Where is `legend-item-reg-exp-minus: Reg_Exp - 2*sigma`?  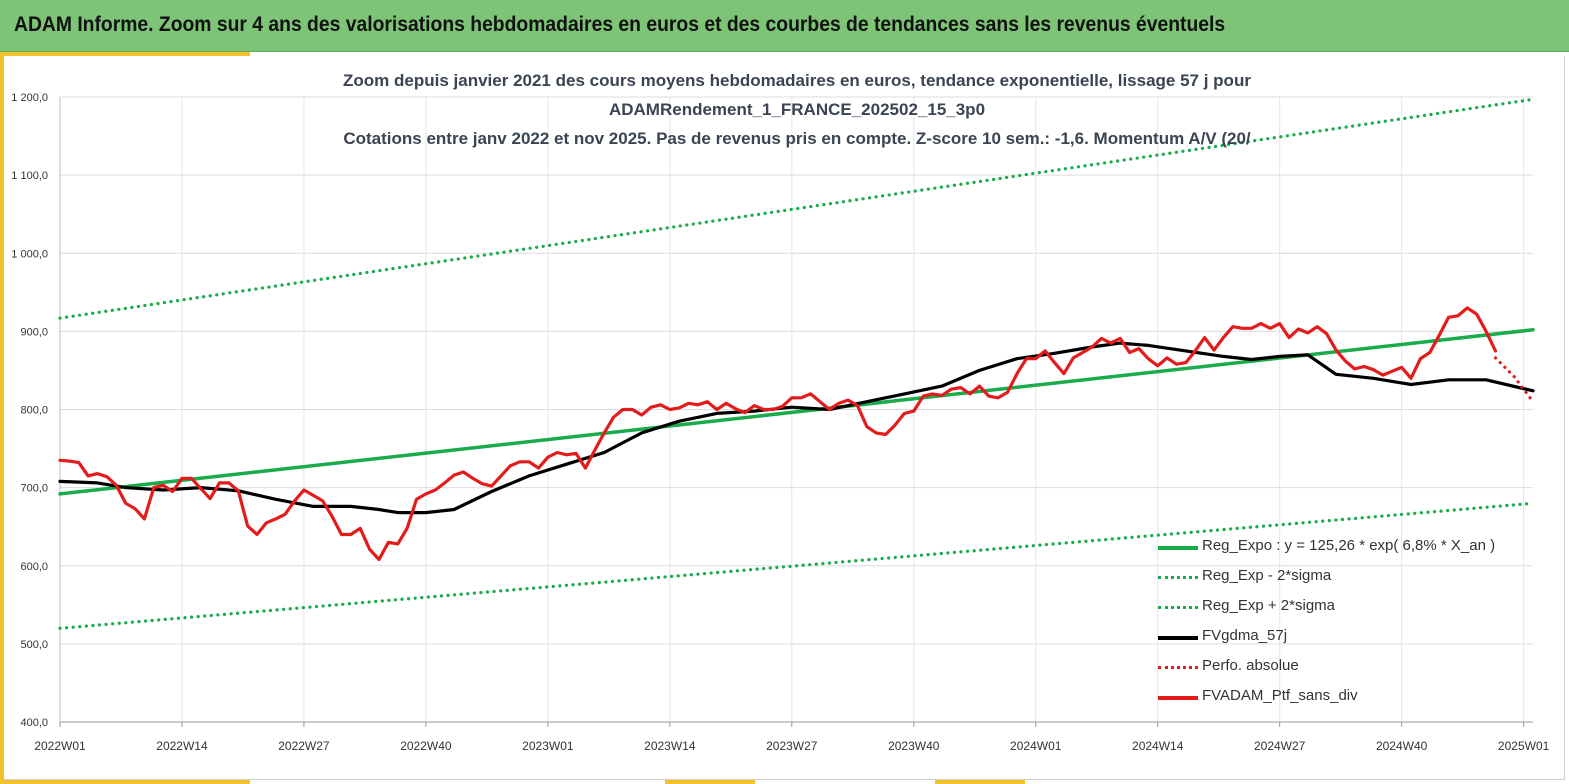 legend-item-reg-exp-minus: Reg_Exp - 2*sigma is located at coordinates (1348, 580).